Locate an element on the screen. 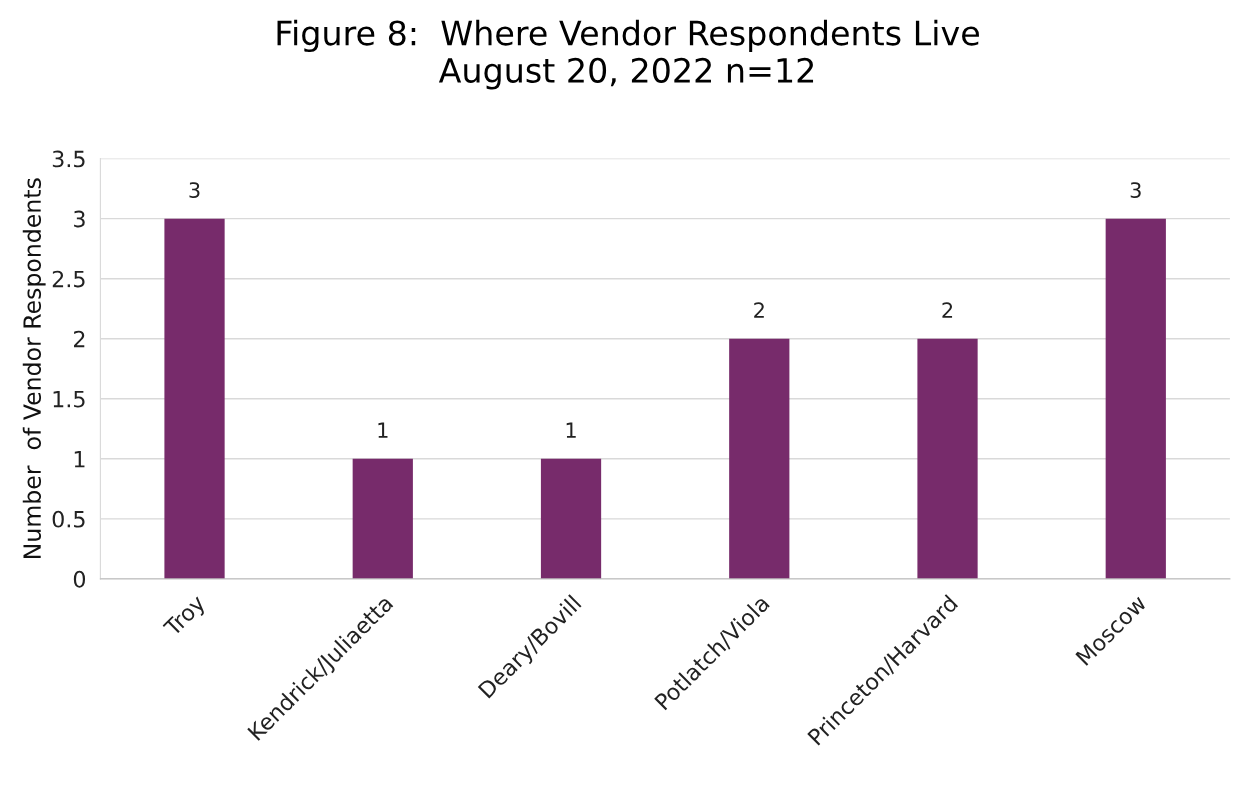  y-tick-label: 3 is located at coordinates (79, 219).